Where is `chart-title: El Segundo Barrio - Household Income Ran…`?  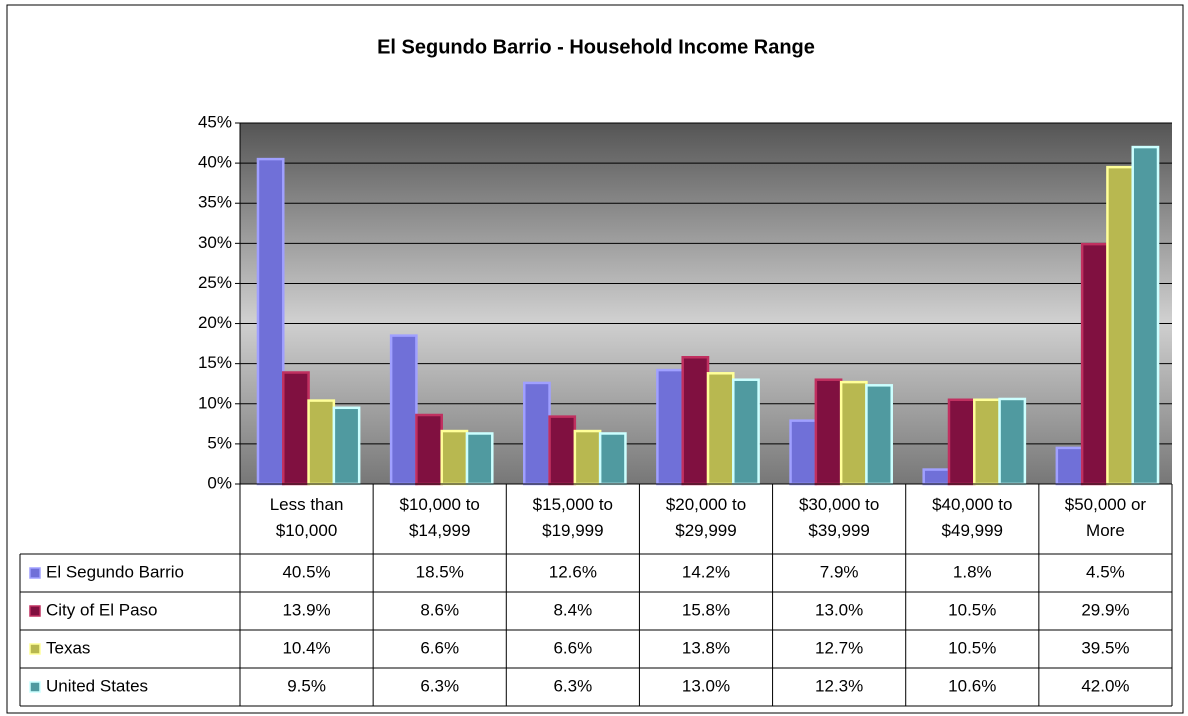 chart-title: El Segundo Barrio - Household Income Ran… is located at coordinates (596, 47).